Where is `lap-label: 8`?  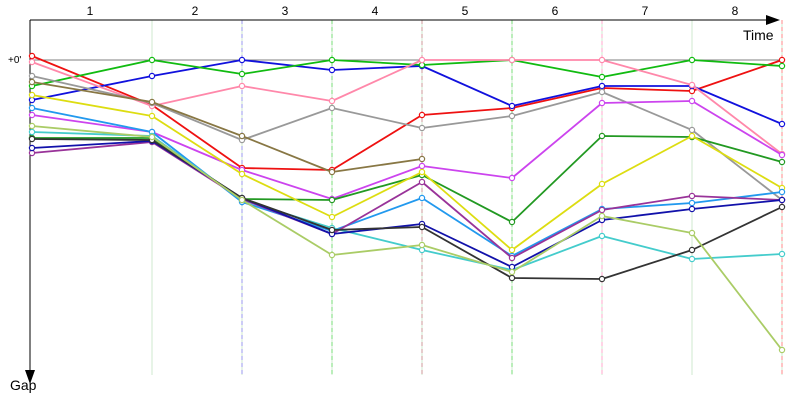 lap-label: 8 is located at coordinates (735, 11).